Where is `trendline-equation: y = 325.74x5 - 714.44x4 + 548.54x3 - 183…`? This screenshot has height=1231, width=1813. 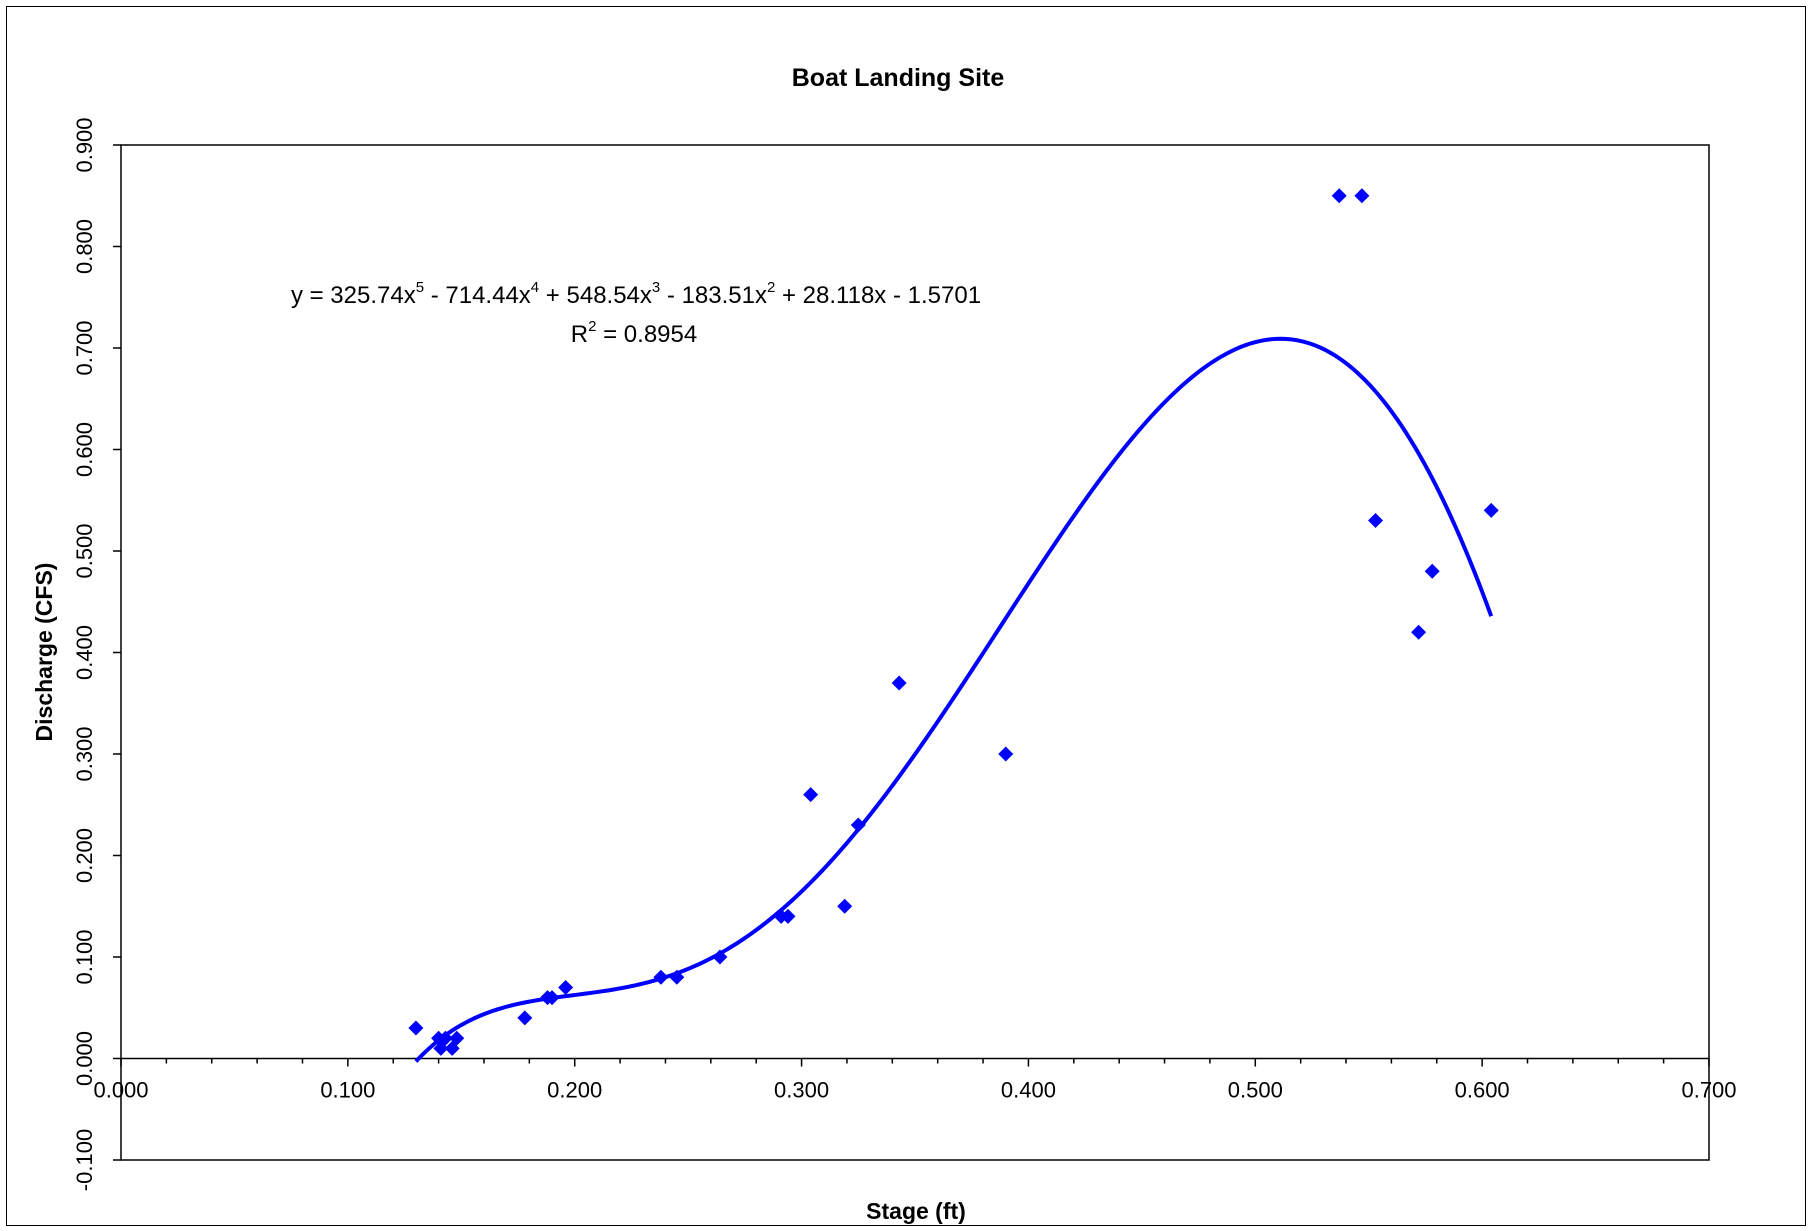
trendline-equation: y = 325.74x5 - 714.44x4 + 548.54x3 - 183… is located at coordinates (636, 294).